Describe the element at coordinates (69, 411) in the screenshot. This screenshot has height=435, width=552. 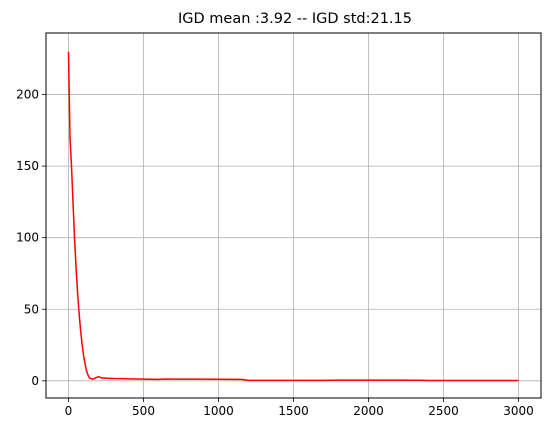
I see `x-tick-label: 0` at that location.